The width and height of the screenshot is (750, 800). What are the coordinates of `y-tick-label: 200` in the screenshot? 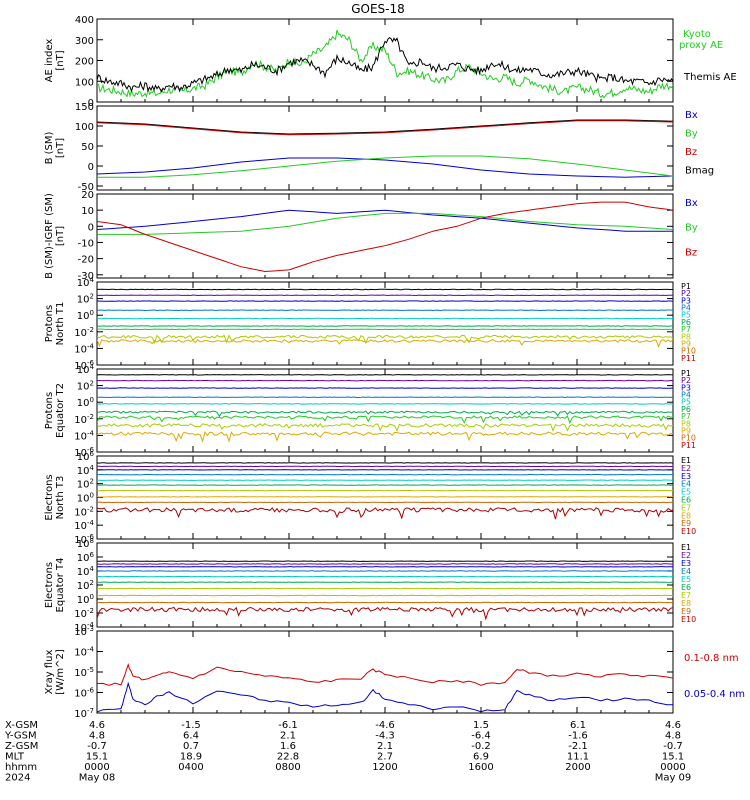 It's located at (84, 62).